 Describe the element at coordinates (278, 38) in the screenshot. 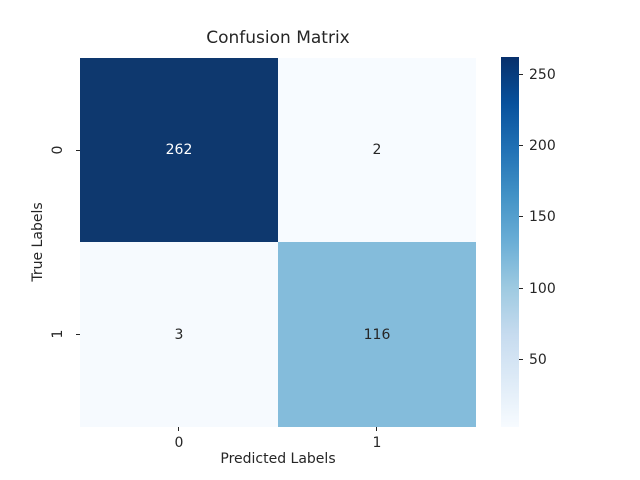

I see `chart-title: Confusion Matrix` at that location.